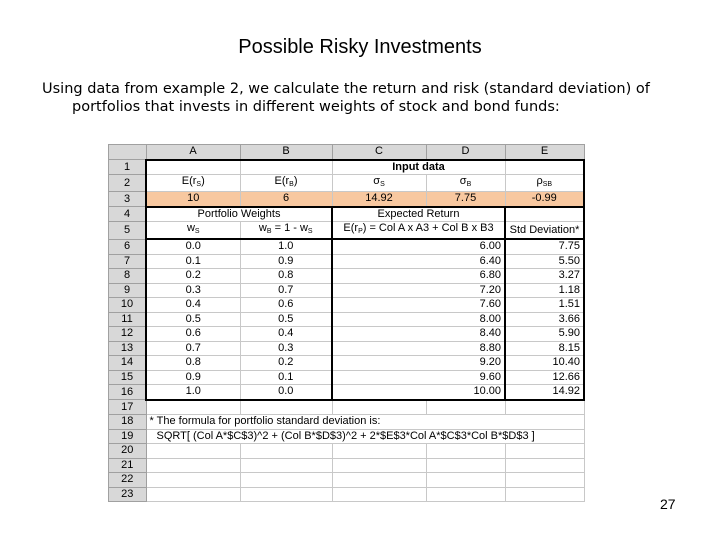 The height and width of the screenshot is (540, 720). Describe the element at coordinates (418, 246) in the screenshot. I see `expected-return-cell: 6.00` at that location.